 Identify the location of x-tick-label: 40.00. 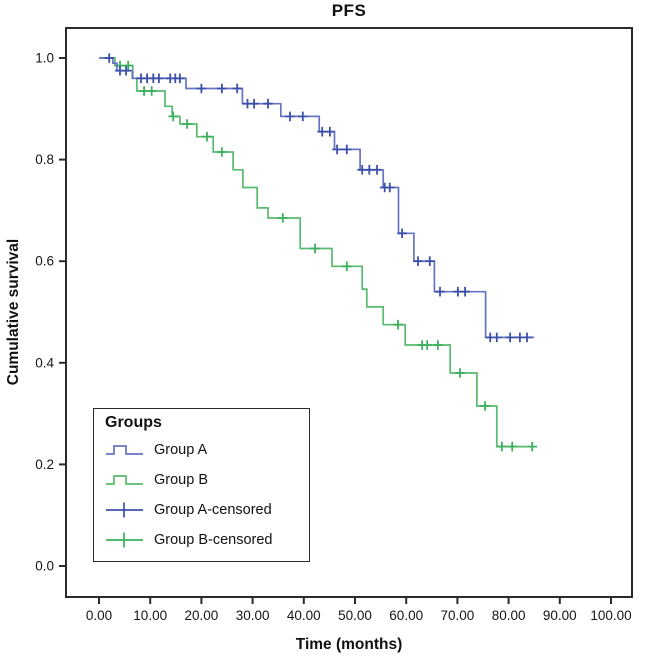
(304, 615).